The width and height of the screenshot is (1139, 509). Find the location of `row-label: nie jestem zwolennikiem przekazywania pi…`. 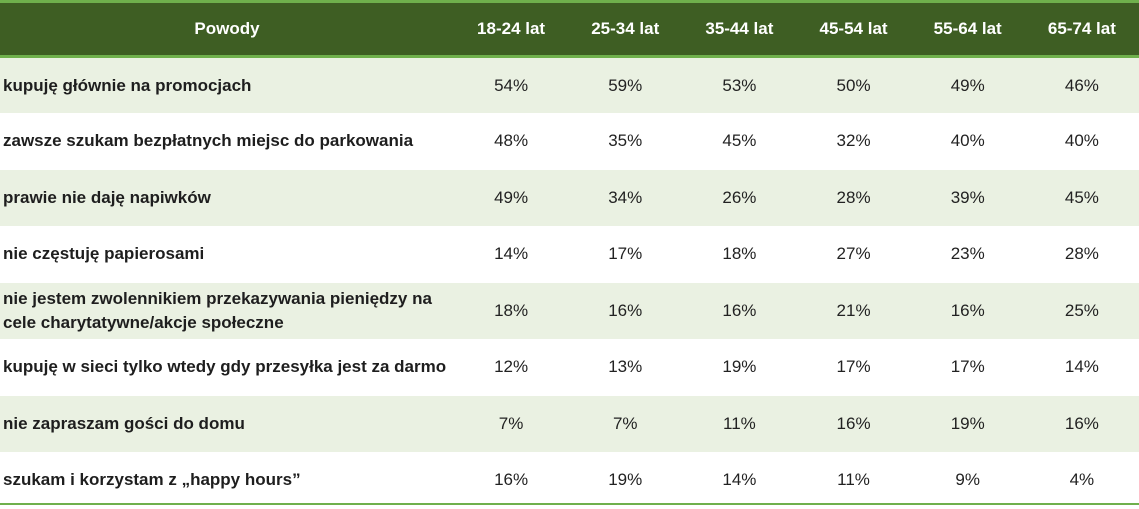

row-label: nie jestem zwolennikiem przekazywania pi… is located at coordinates (217, 310).